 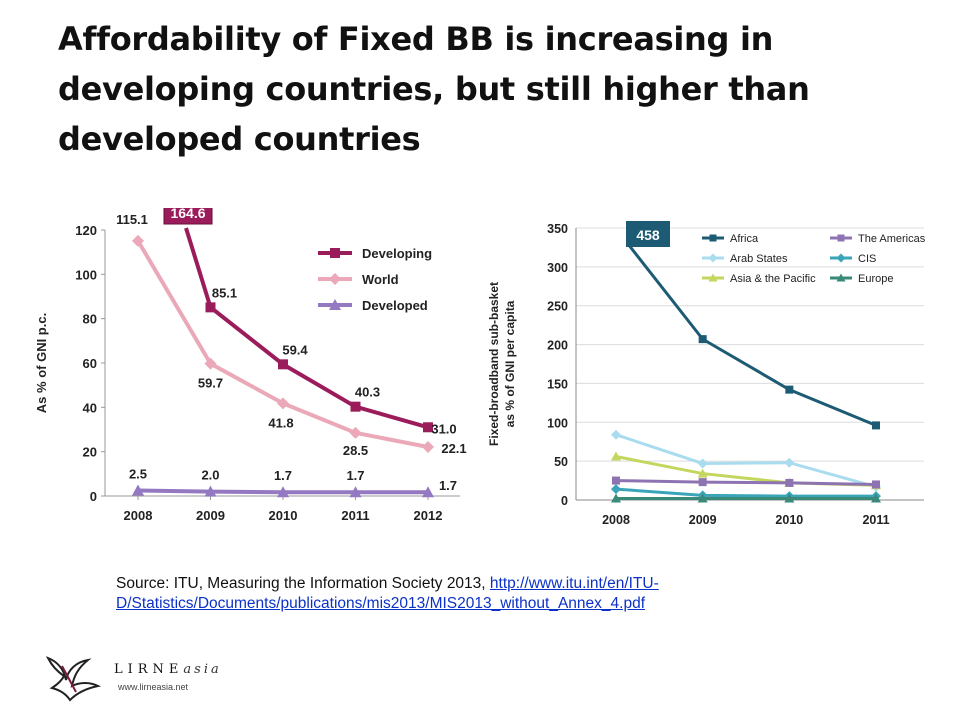 What do you see at coordinates (295, 349) in the screenshot?
I see `data-label-developing: 59.4` at bounding box center [295, 349].